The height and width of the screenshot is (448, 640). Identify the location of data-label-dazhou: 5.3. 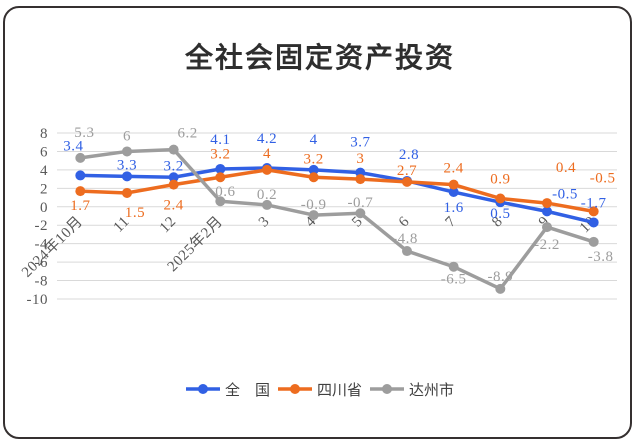
(84, 133).